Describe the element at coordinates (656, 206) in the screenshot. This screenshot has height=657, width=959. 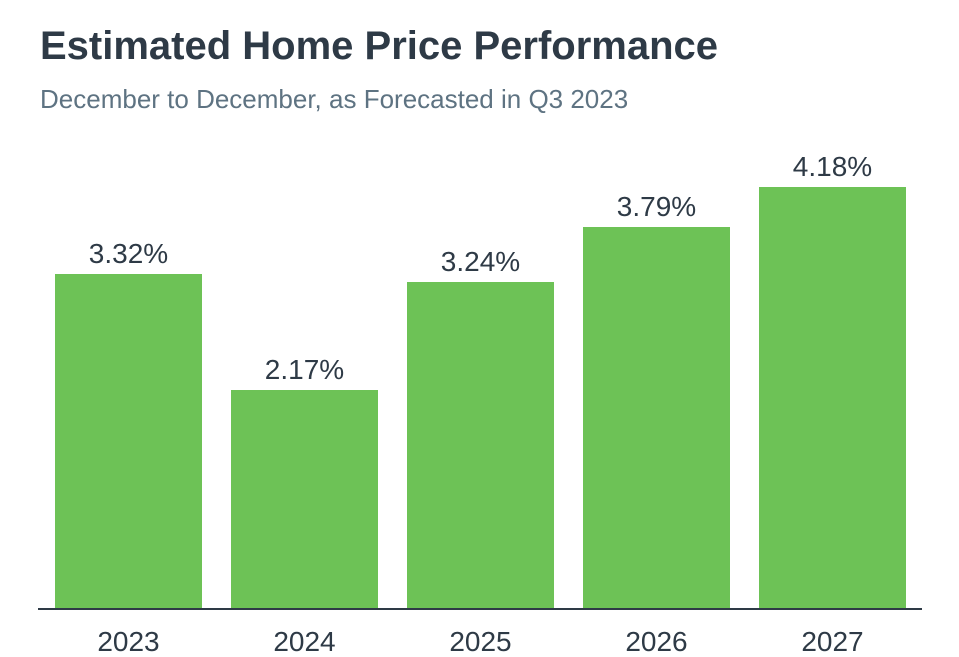
I see `bar-value-label: 3.79%` at that location.